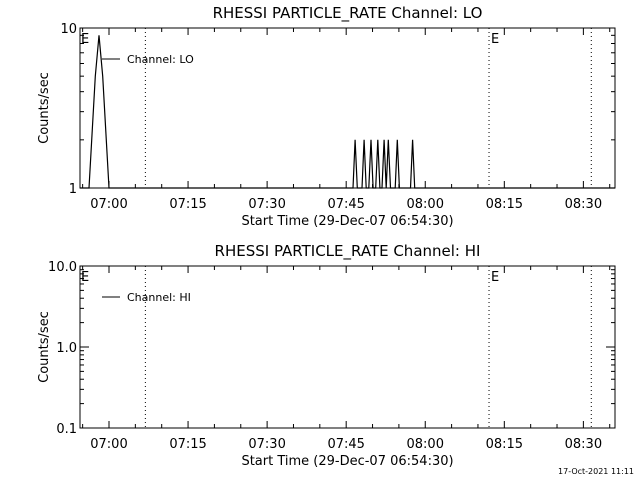 The width and height of the screenshot is (640, 480). I want to click on chart-title: RHESSI PARTICLE_RATE Channel: LO, so click(348, 13).